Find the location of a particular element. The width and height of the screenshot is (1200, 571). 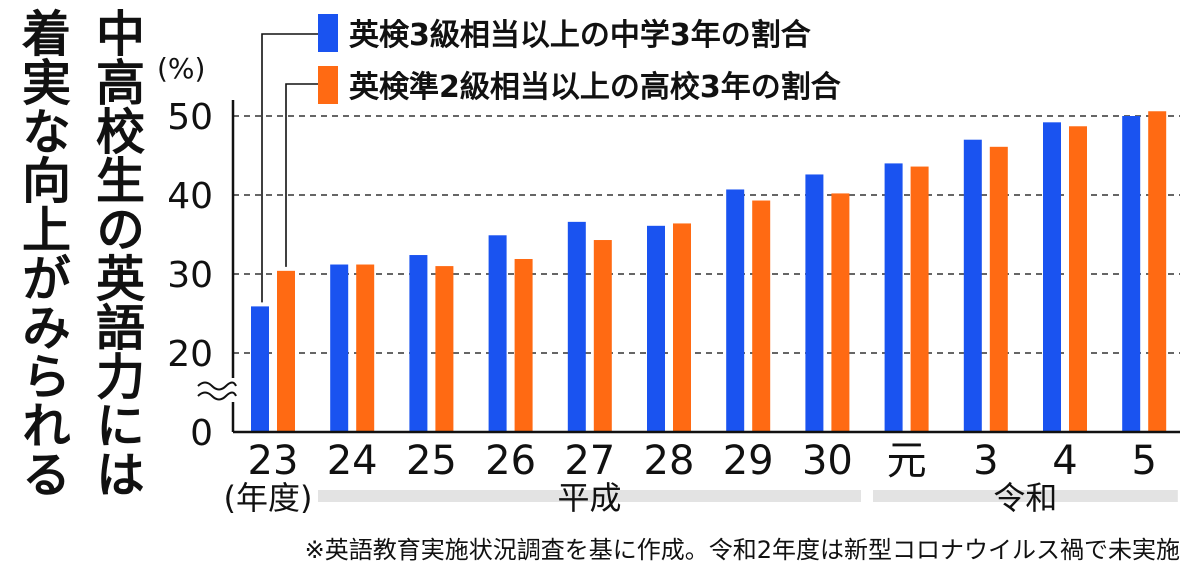

x-tick-label-2: 25 is located at coordinates (431, 461).